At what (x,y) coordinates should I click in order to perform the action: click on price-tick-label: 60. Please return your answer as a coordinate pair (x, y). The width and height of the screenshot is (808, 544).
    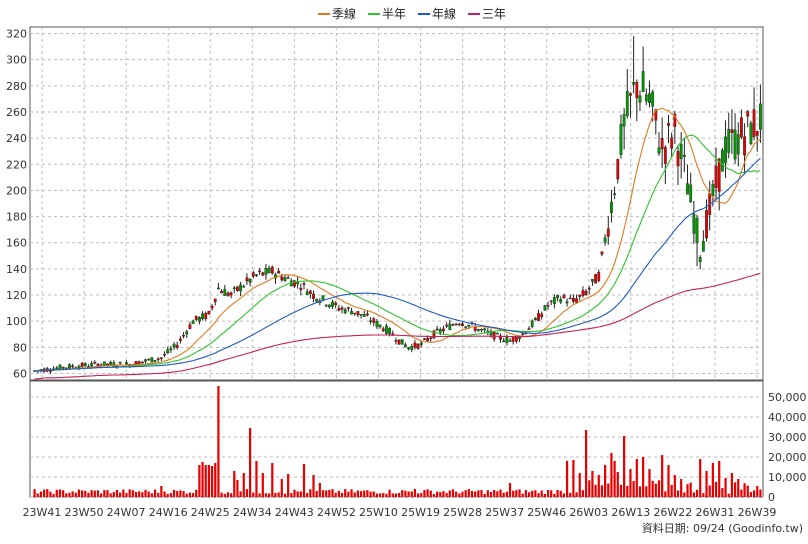
    Looking at the image, I should click on (20, 373).